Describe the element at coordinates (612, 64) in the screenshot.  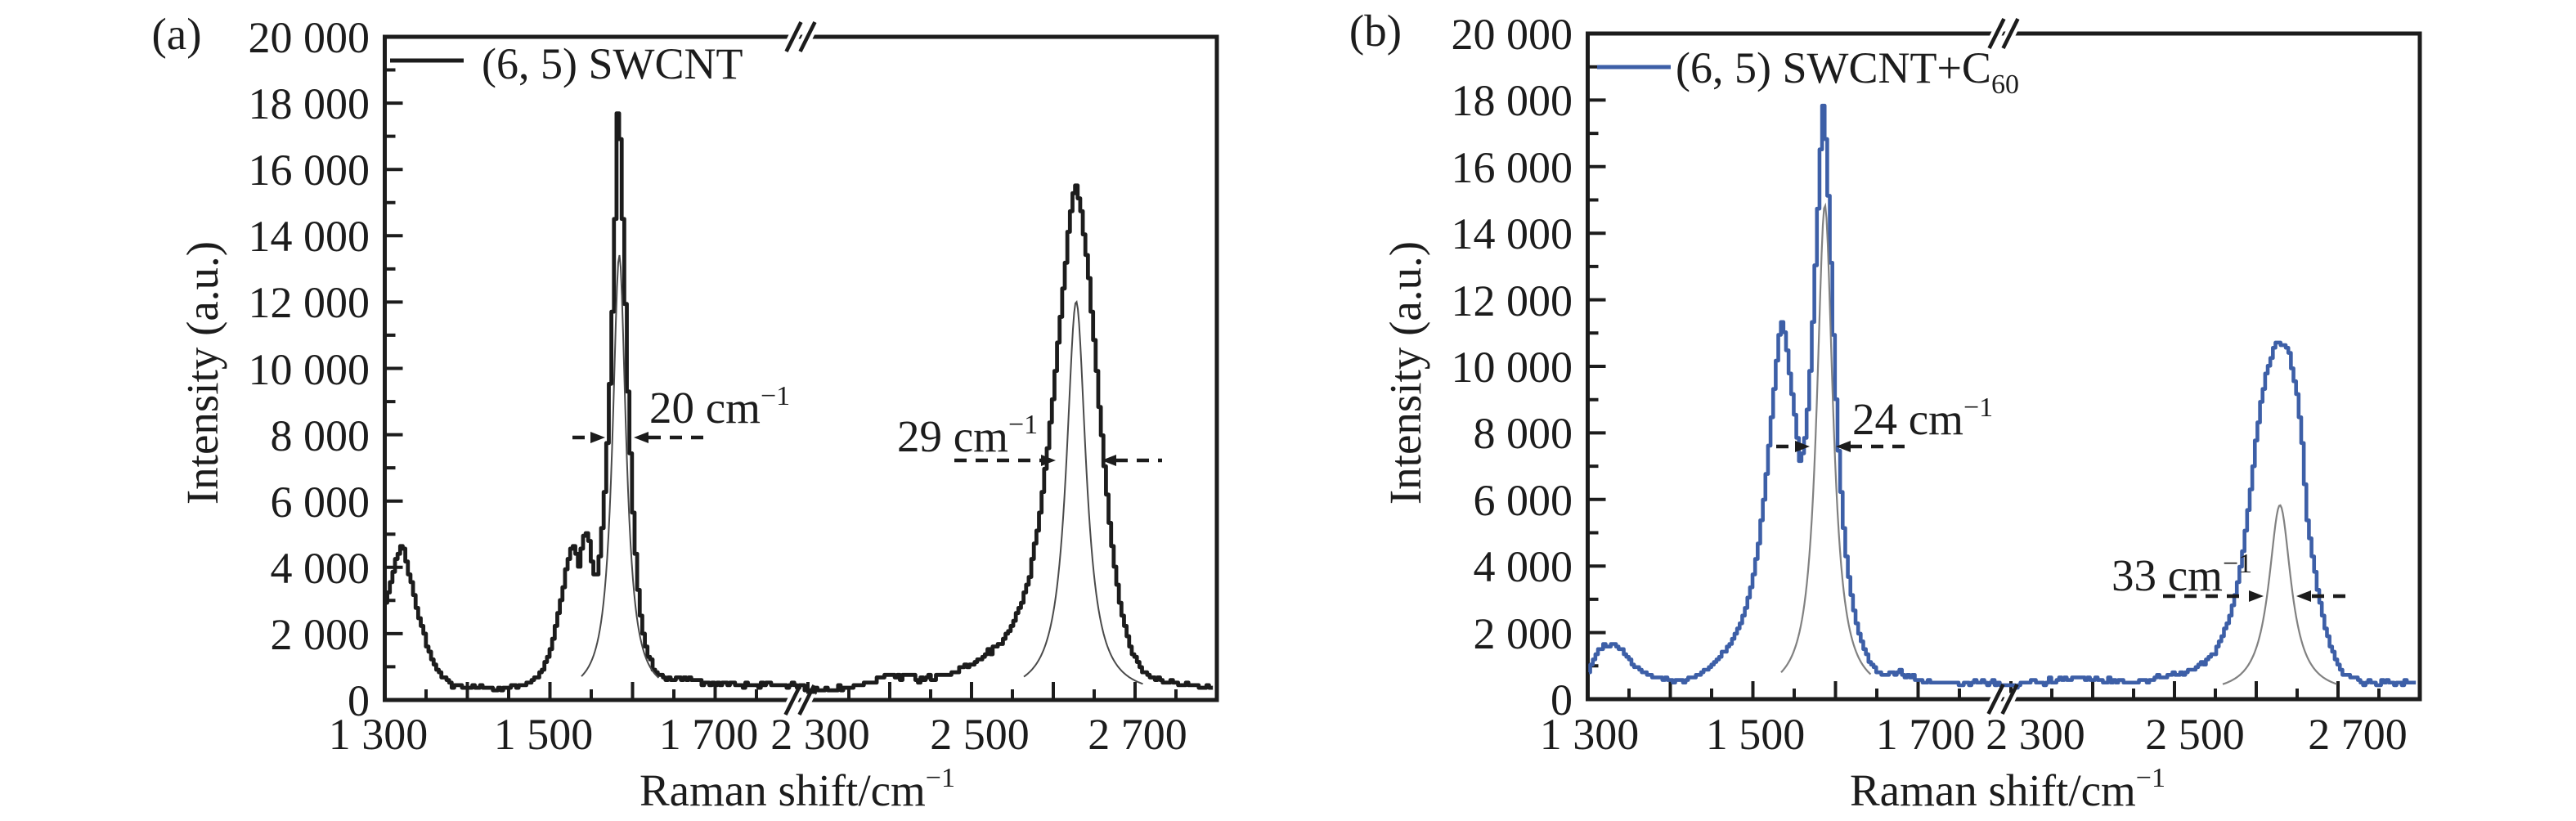
I see `svg-text: (6, 5) SWCNT` at that location.